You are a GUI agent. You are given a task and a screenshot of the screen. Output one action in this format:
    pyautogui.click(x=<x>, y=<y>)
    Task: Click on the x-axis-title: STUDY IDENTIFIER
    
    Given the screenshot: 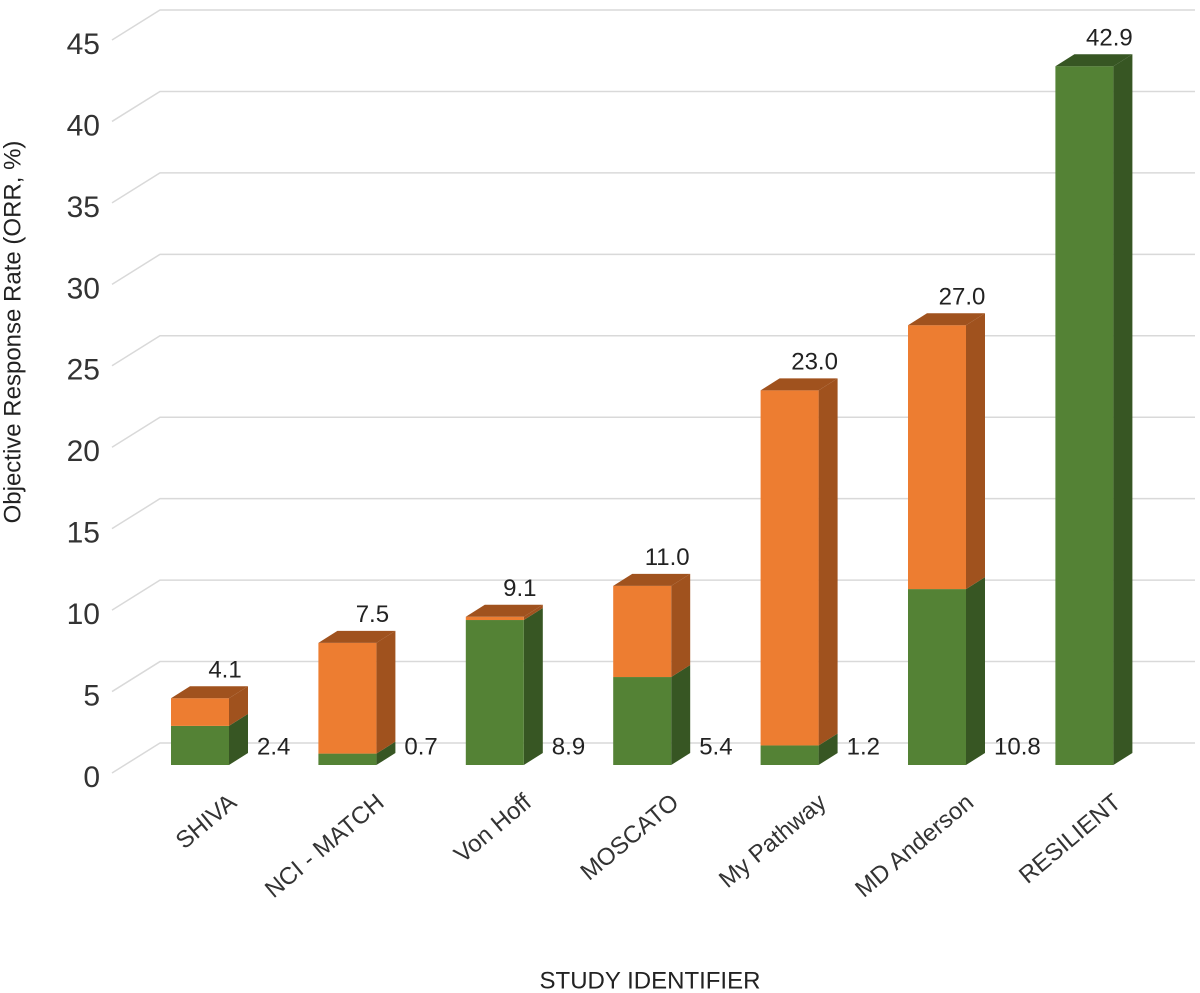 What is the action you would take?
    pyautogui.click(x=650, y=980)
    